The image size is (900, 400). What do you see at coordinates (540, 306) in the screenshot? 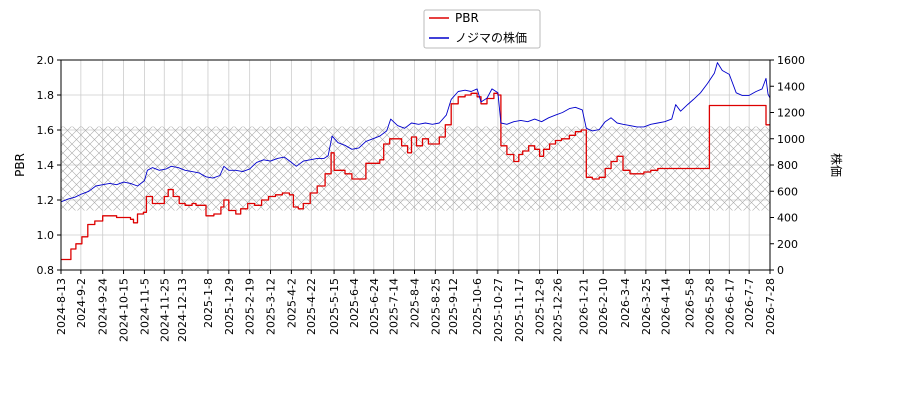
I see `x-tick-label-23: 2025-12-8` at bounding box center [540, 306].